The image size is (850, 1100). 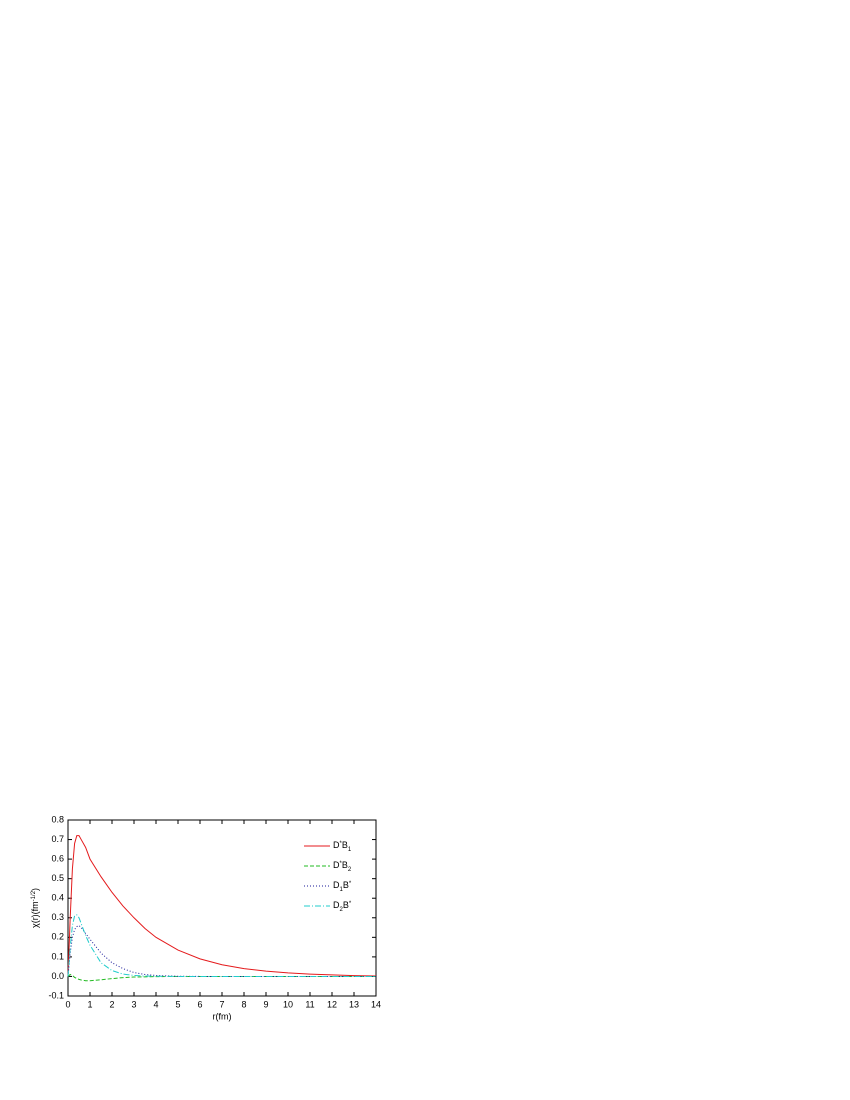 What do you see at coordinates (67, 1004) in the screenshot?
I see `x-tick-label: 0` at bounding box center [67, 1004].